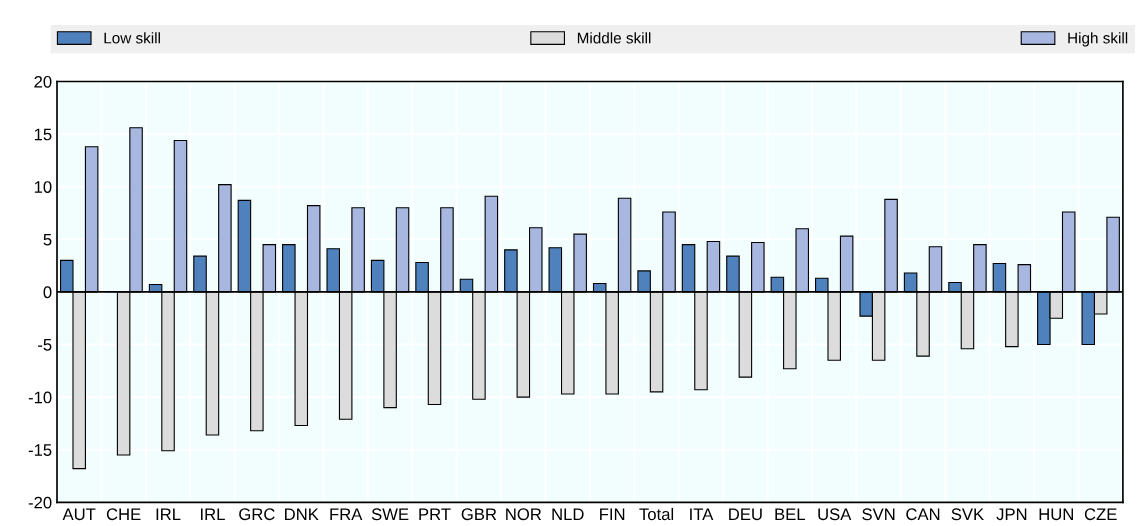 The width and height of the screenshot is (1140, 526). I want to click on x-tick-label: Total, so click(656, 514).